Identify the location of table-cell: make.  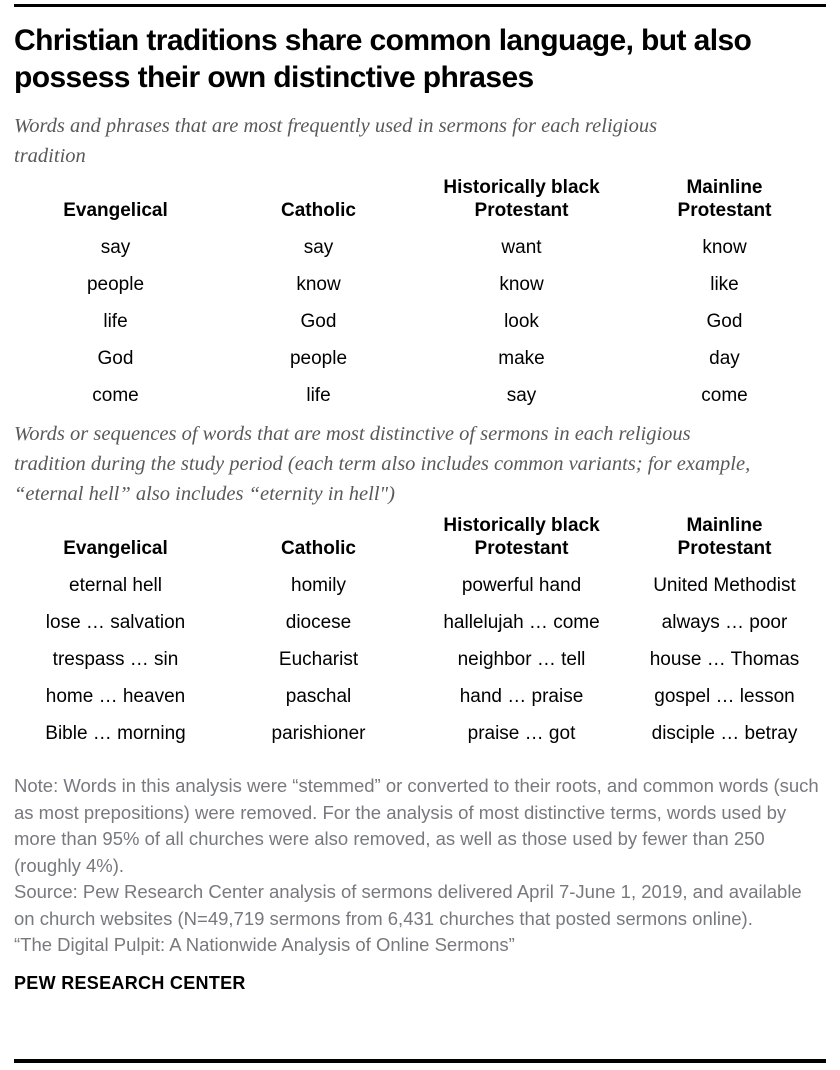
(521, 358).